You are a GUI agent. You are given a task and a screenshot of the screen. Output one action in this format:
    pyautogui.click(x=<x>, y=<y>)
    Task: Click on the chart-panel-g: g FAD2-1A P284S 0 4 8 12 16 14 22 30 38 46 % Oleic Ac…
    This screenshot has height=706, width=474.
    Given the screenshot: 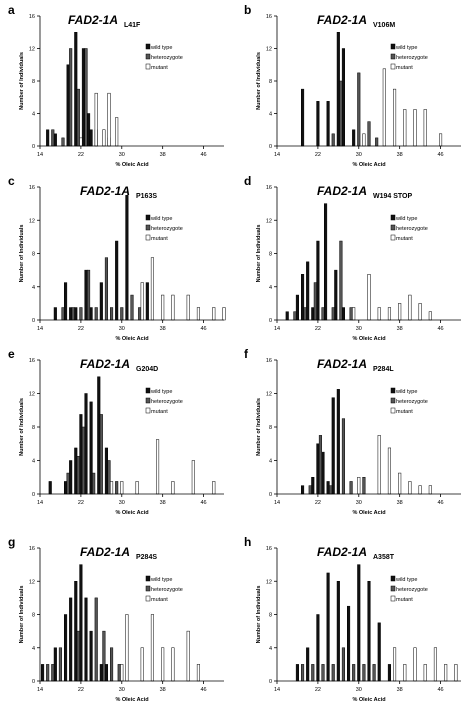 What is the action you would take?
    pyautogui.click(x=116, y=619)
    